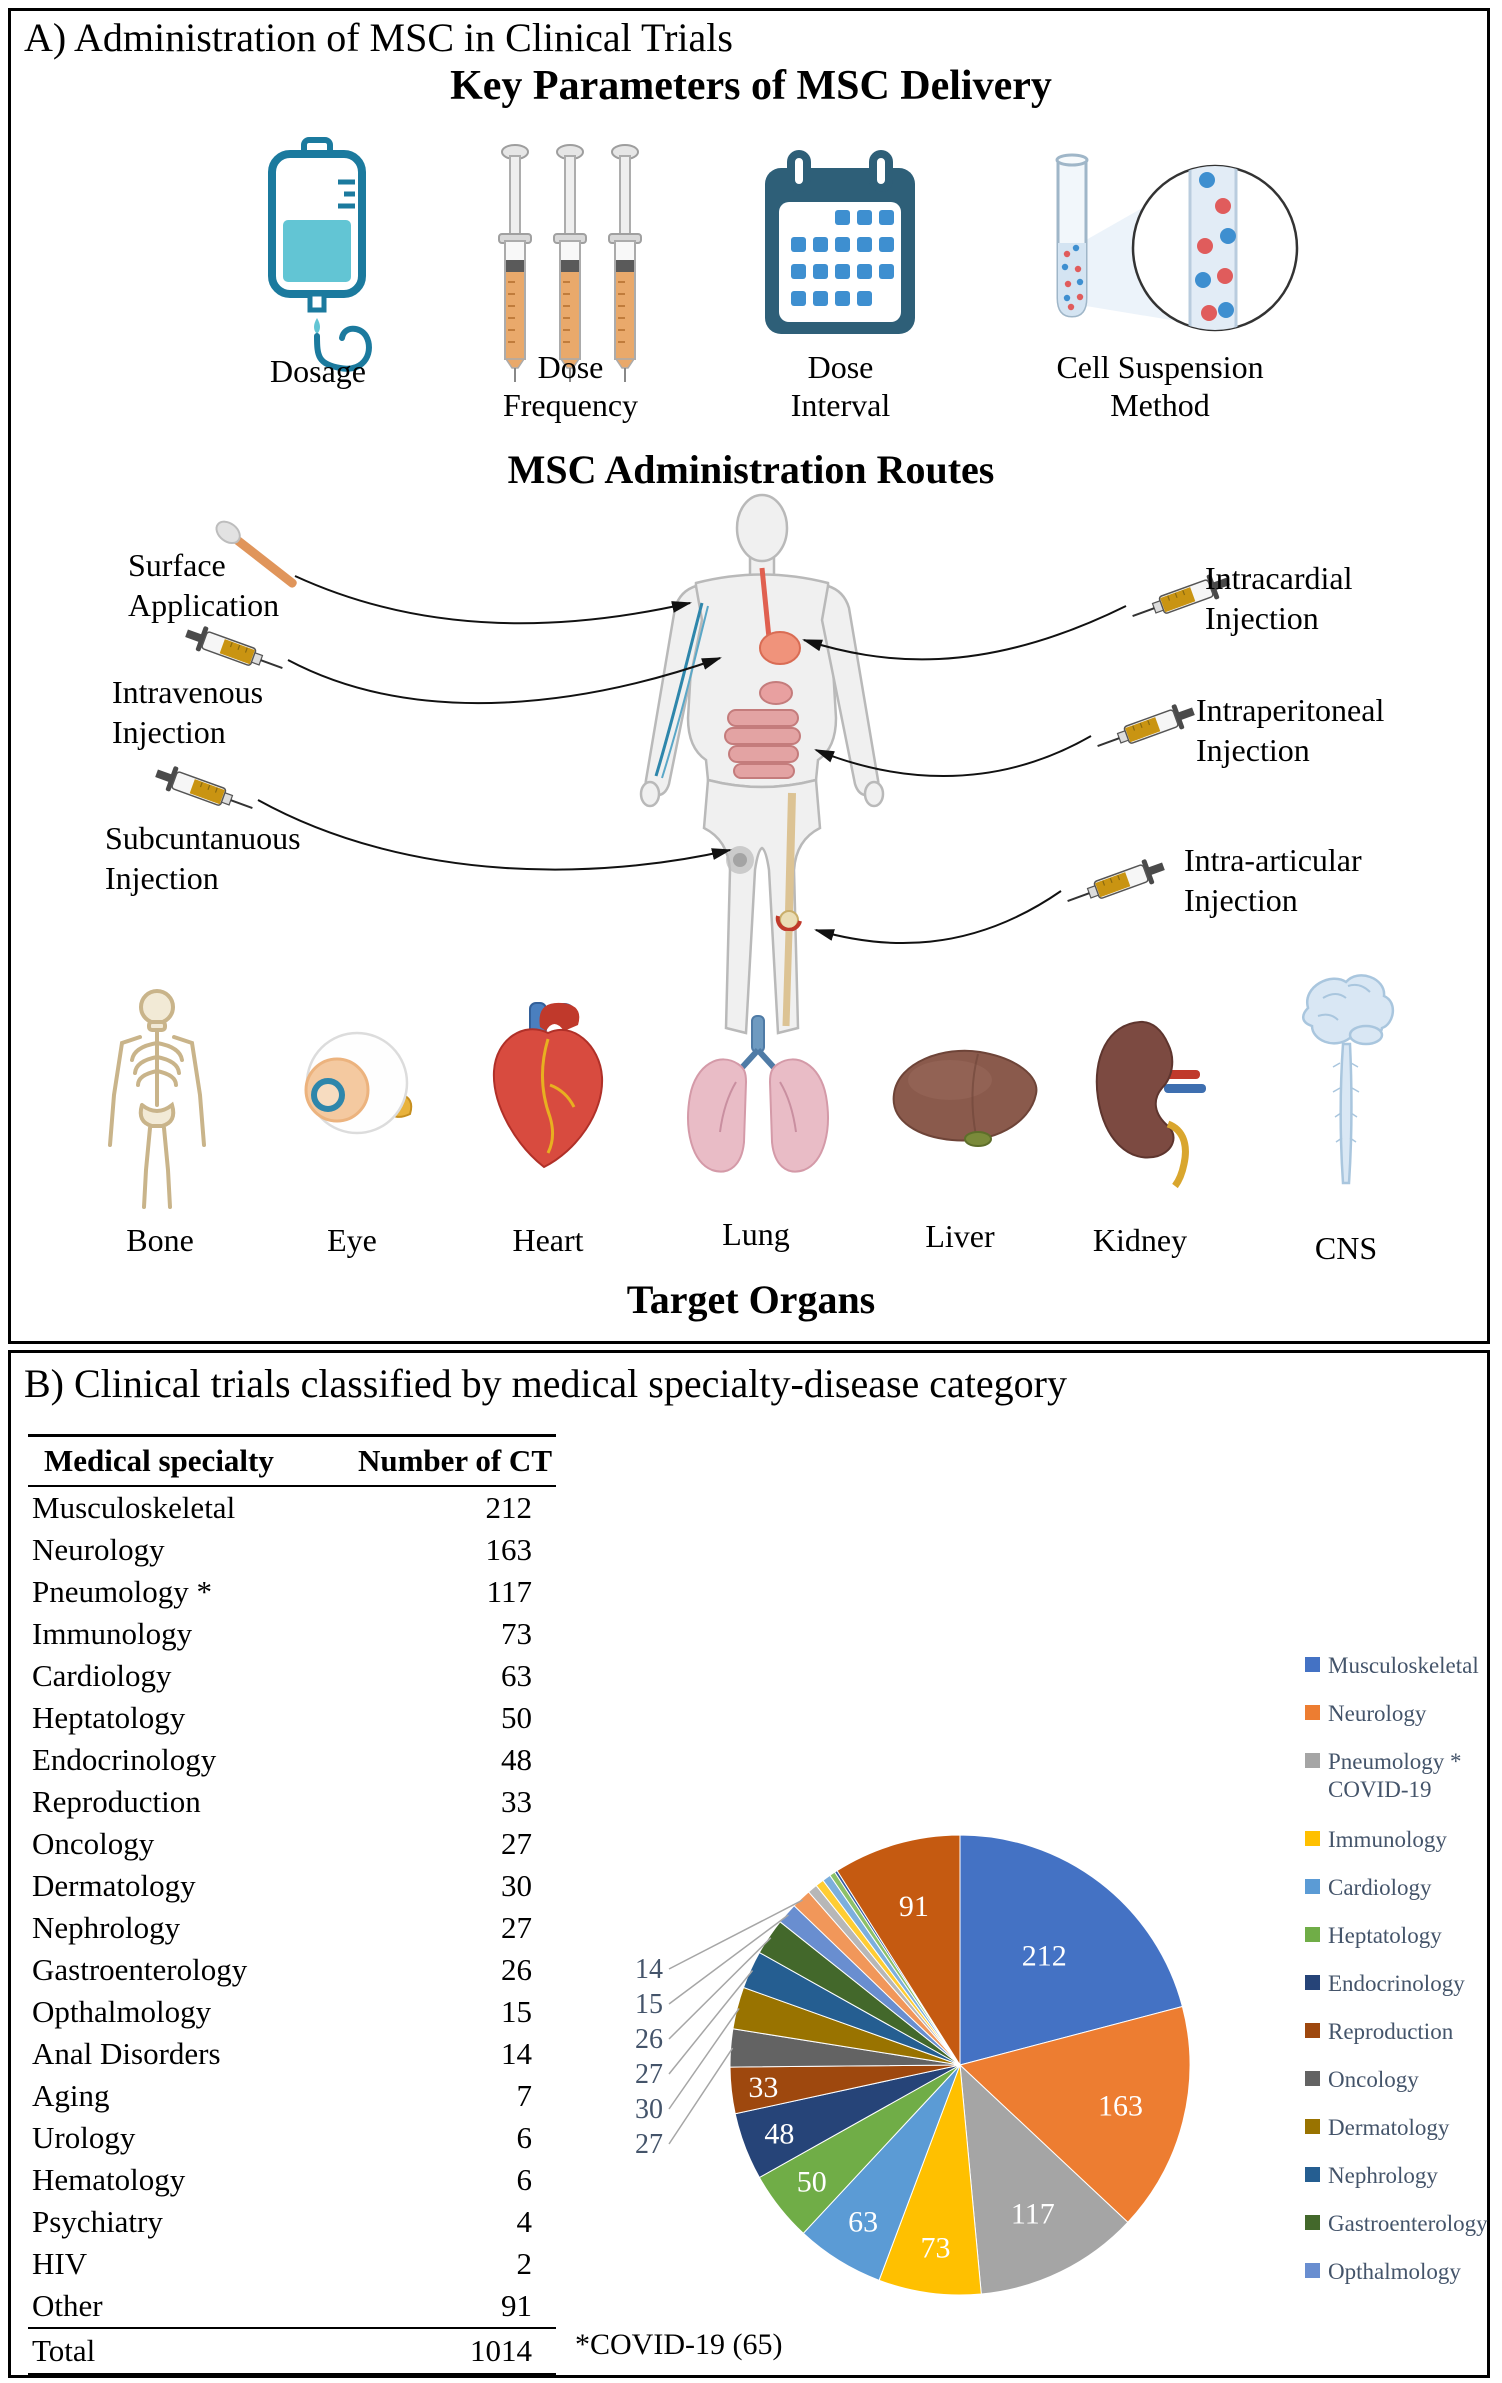 The height and width of the screenshot is (2383, 1502). Describe the element at coordinates (524, 2221) in the screenshot. I see `cell-count: 4` at that location.